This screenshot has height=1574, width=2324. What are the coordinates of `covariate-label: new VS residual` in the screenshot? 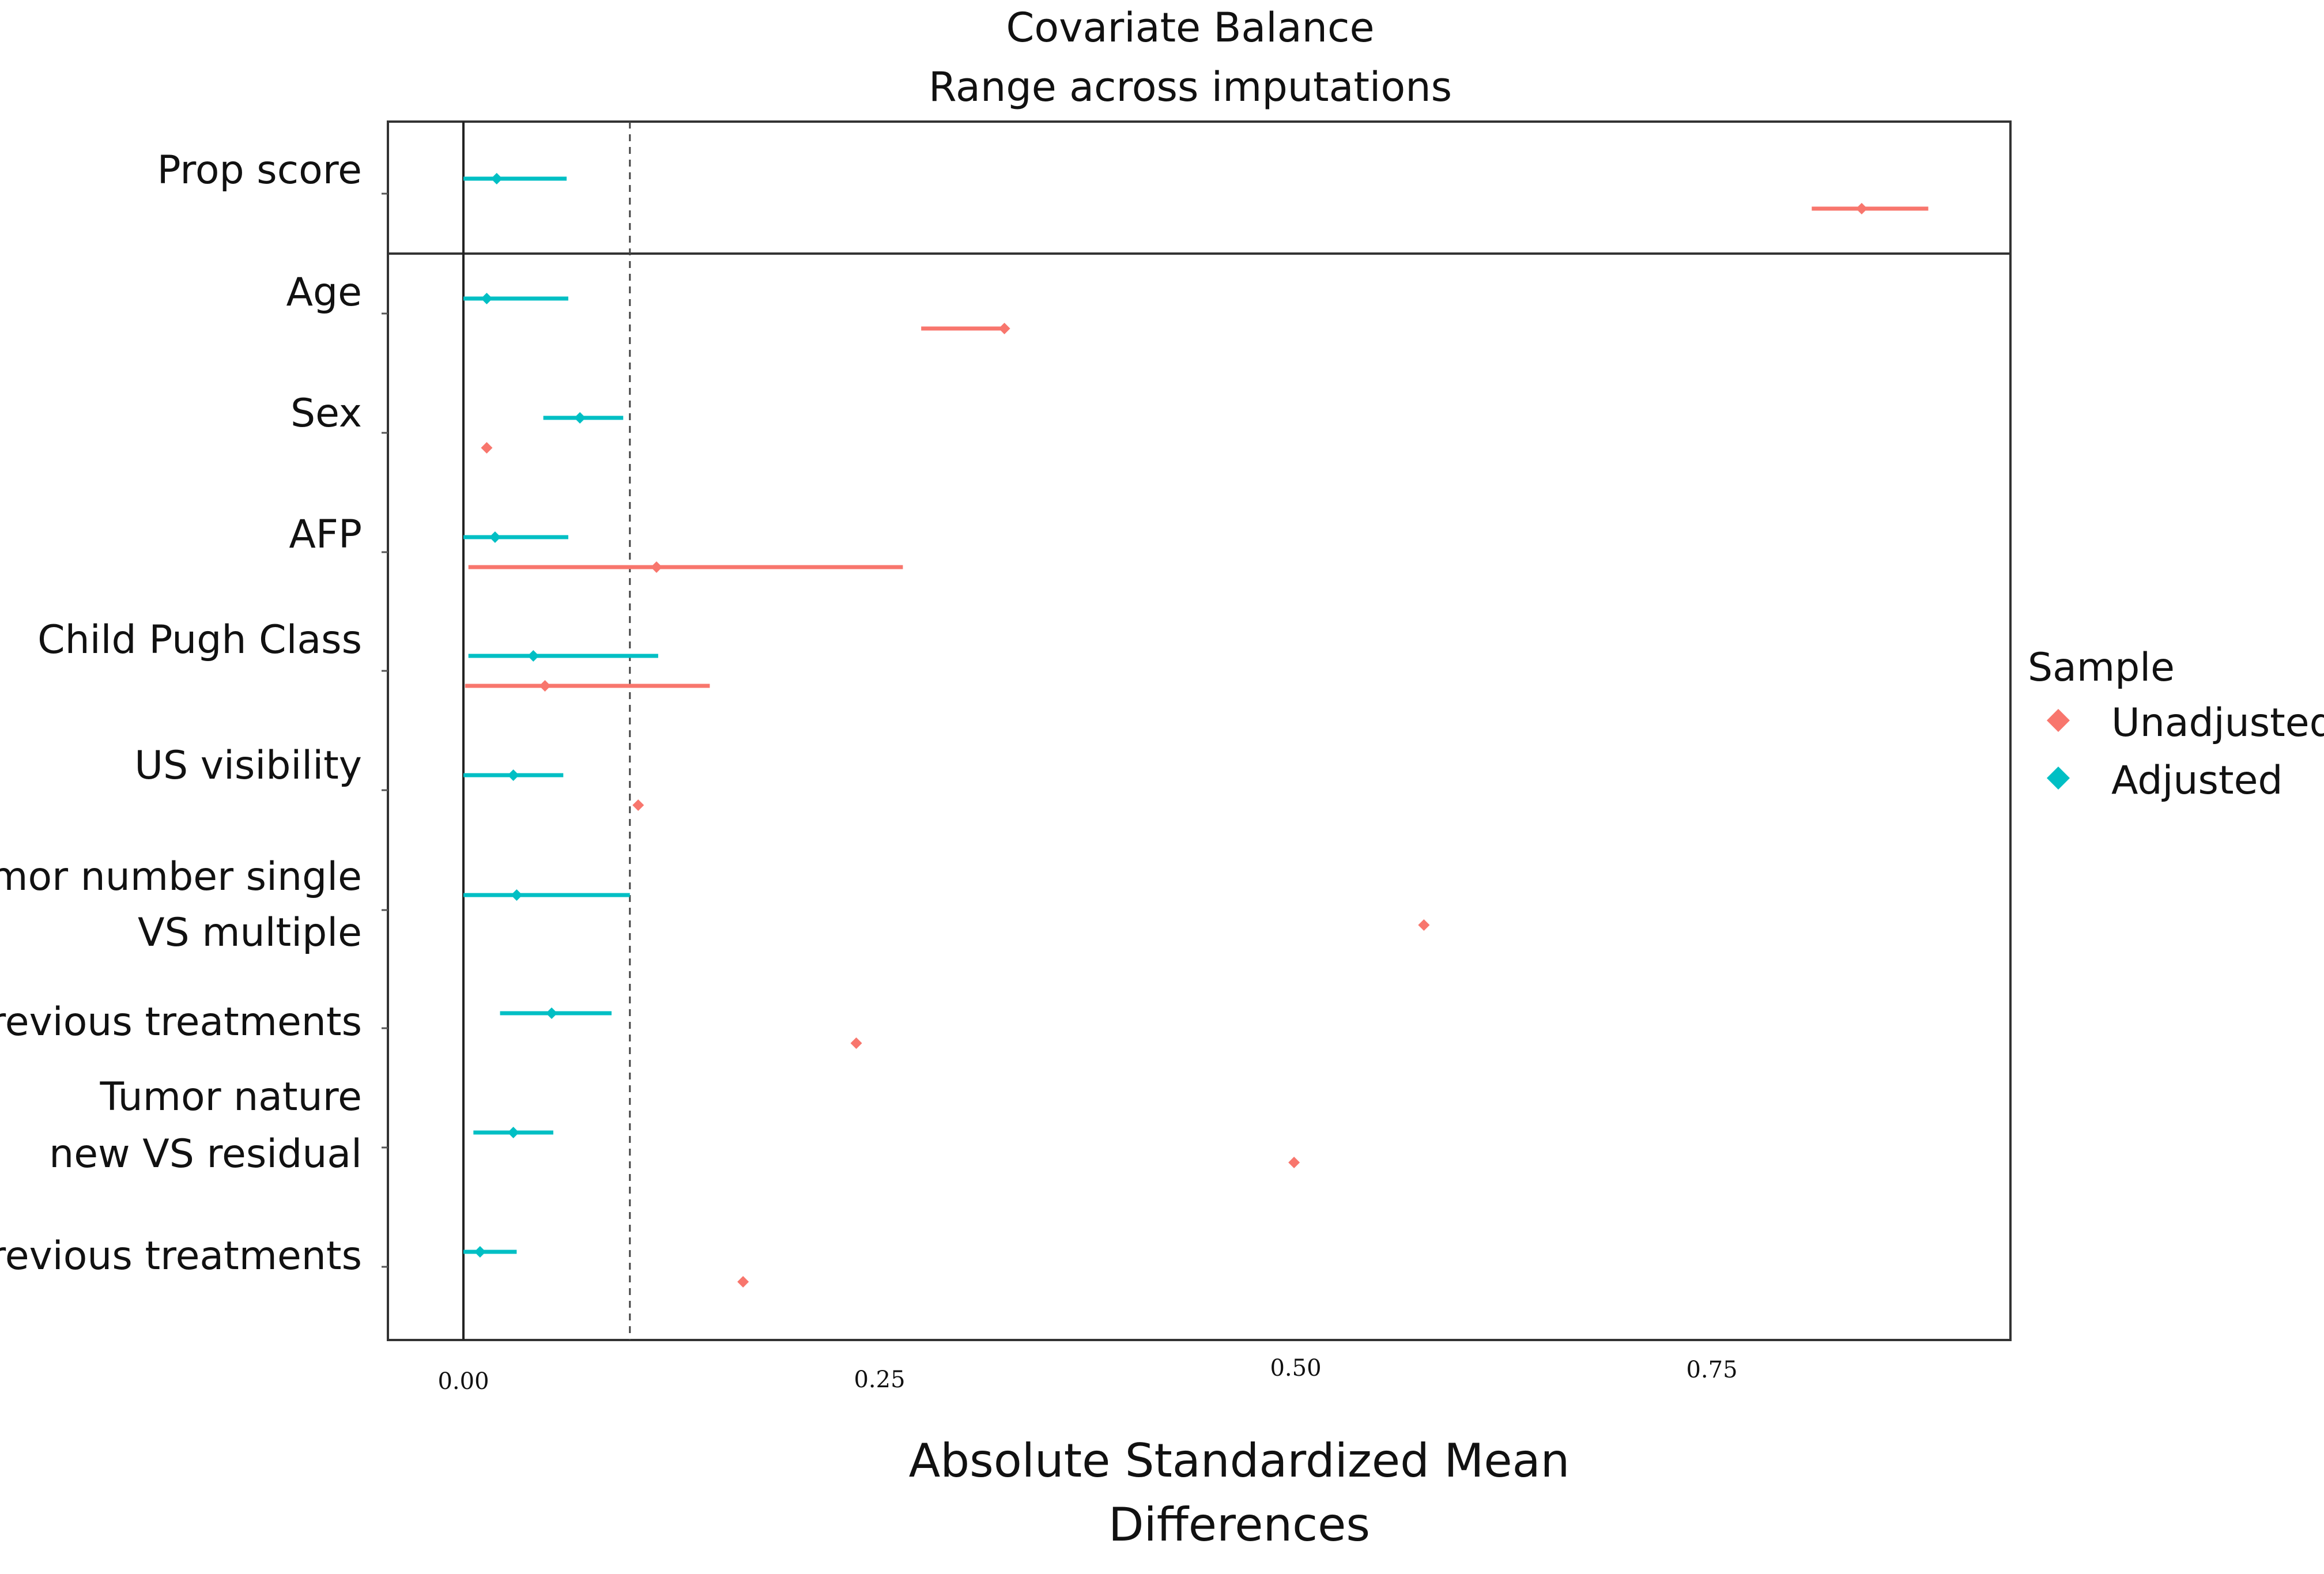 It's located at (205, 1154).